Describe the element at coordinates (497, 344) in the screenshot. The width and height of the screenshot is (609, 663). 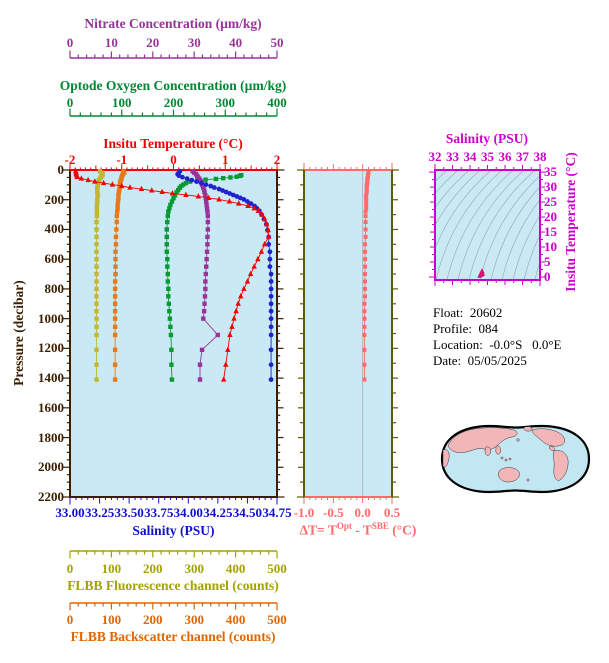
I see `location-line: Location: -0.0°S 0.0°E` at that location.